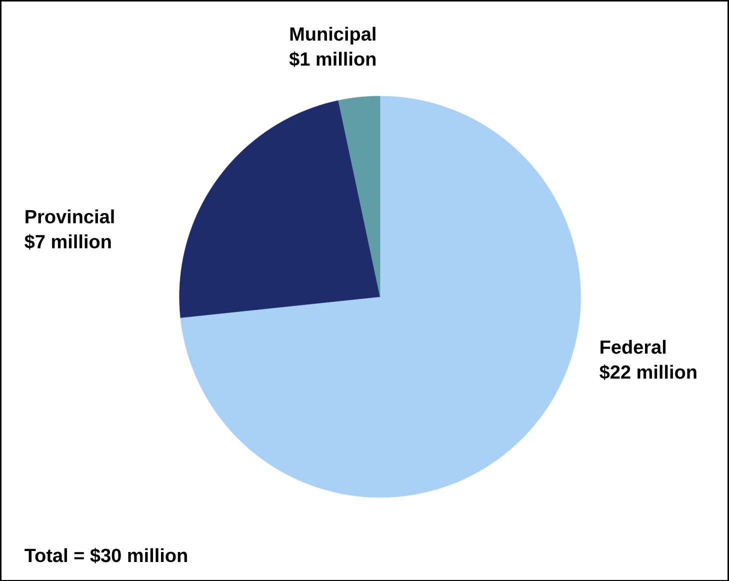  Describe the element at coordinates (70, 216) in the screenshot. I see `slice-label: Provincial` at that location.